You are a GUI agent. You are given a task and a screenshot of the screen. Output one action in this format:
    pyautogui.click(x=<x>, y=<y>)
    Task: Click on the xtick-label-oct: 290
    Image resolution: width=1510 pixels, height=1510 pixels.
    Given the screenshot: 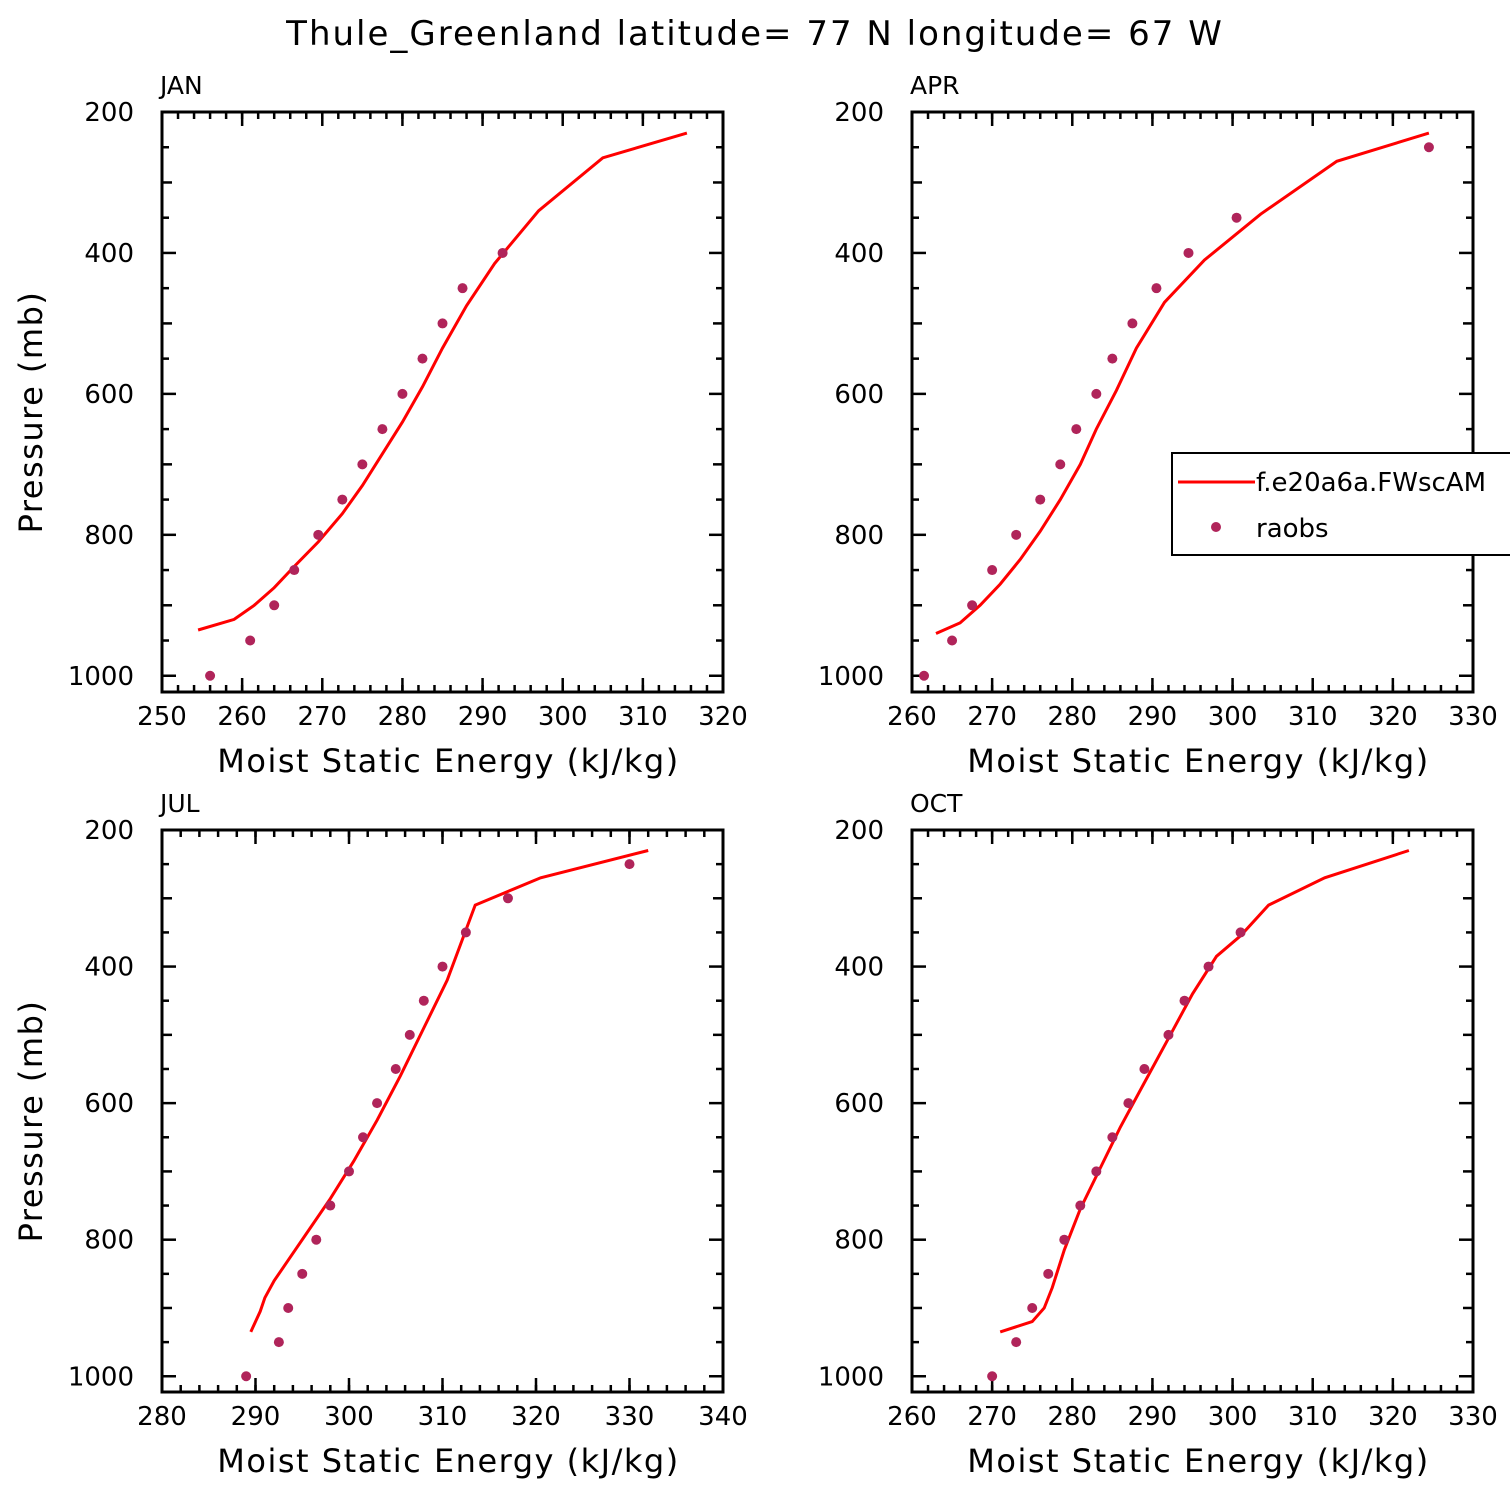 What is the action you would take?
    pyautogui.click(x=1153, y=1417)
    